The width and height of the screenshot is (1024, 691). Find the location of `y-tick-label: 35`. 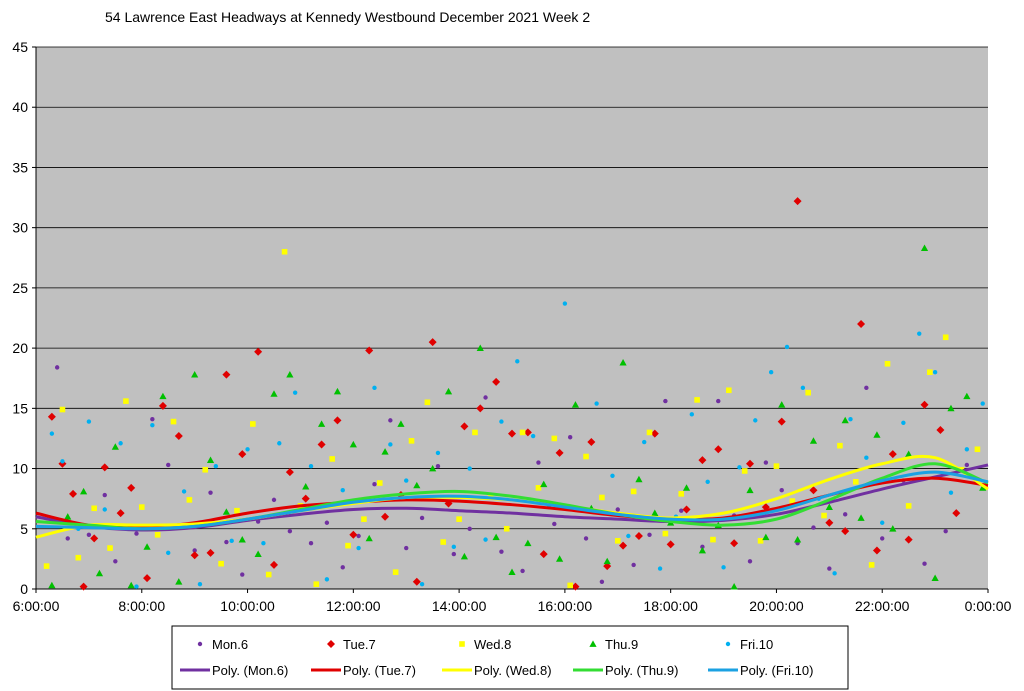

y-tick-label: 35 is located at coordinates (20, 167).